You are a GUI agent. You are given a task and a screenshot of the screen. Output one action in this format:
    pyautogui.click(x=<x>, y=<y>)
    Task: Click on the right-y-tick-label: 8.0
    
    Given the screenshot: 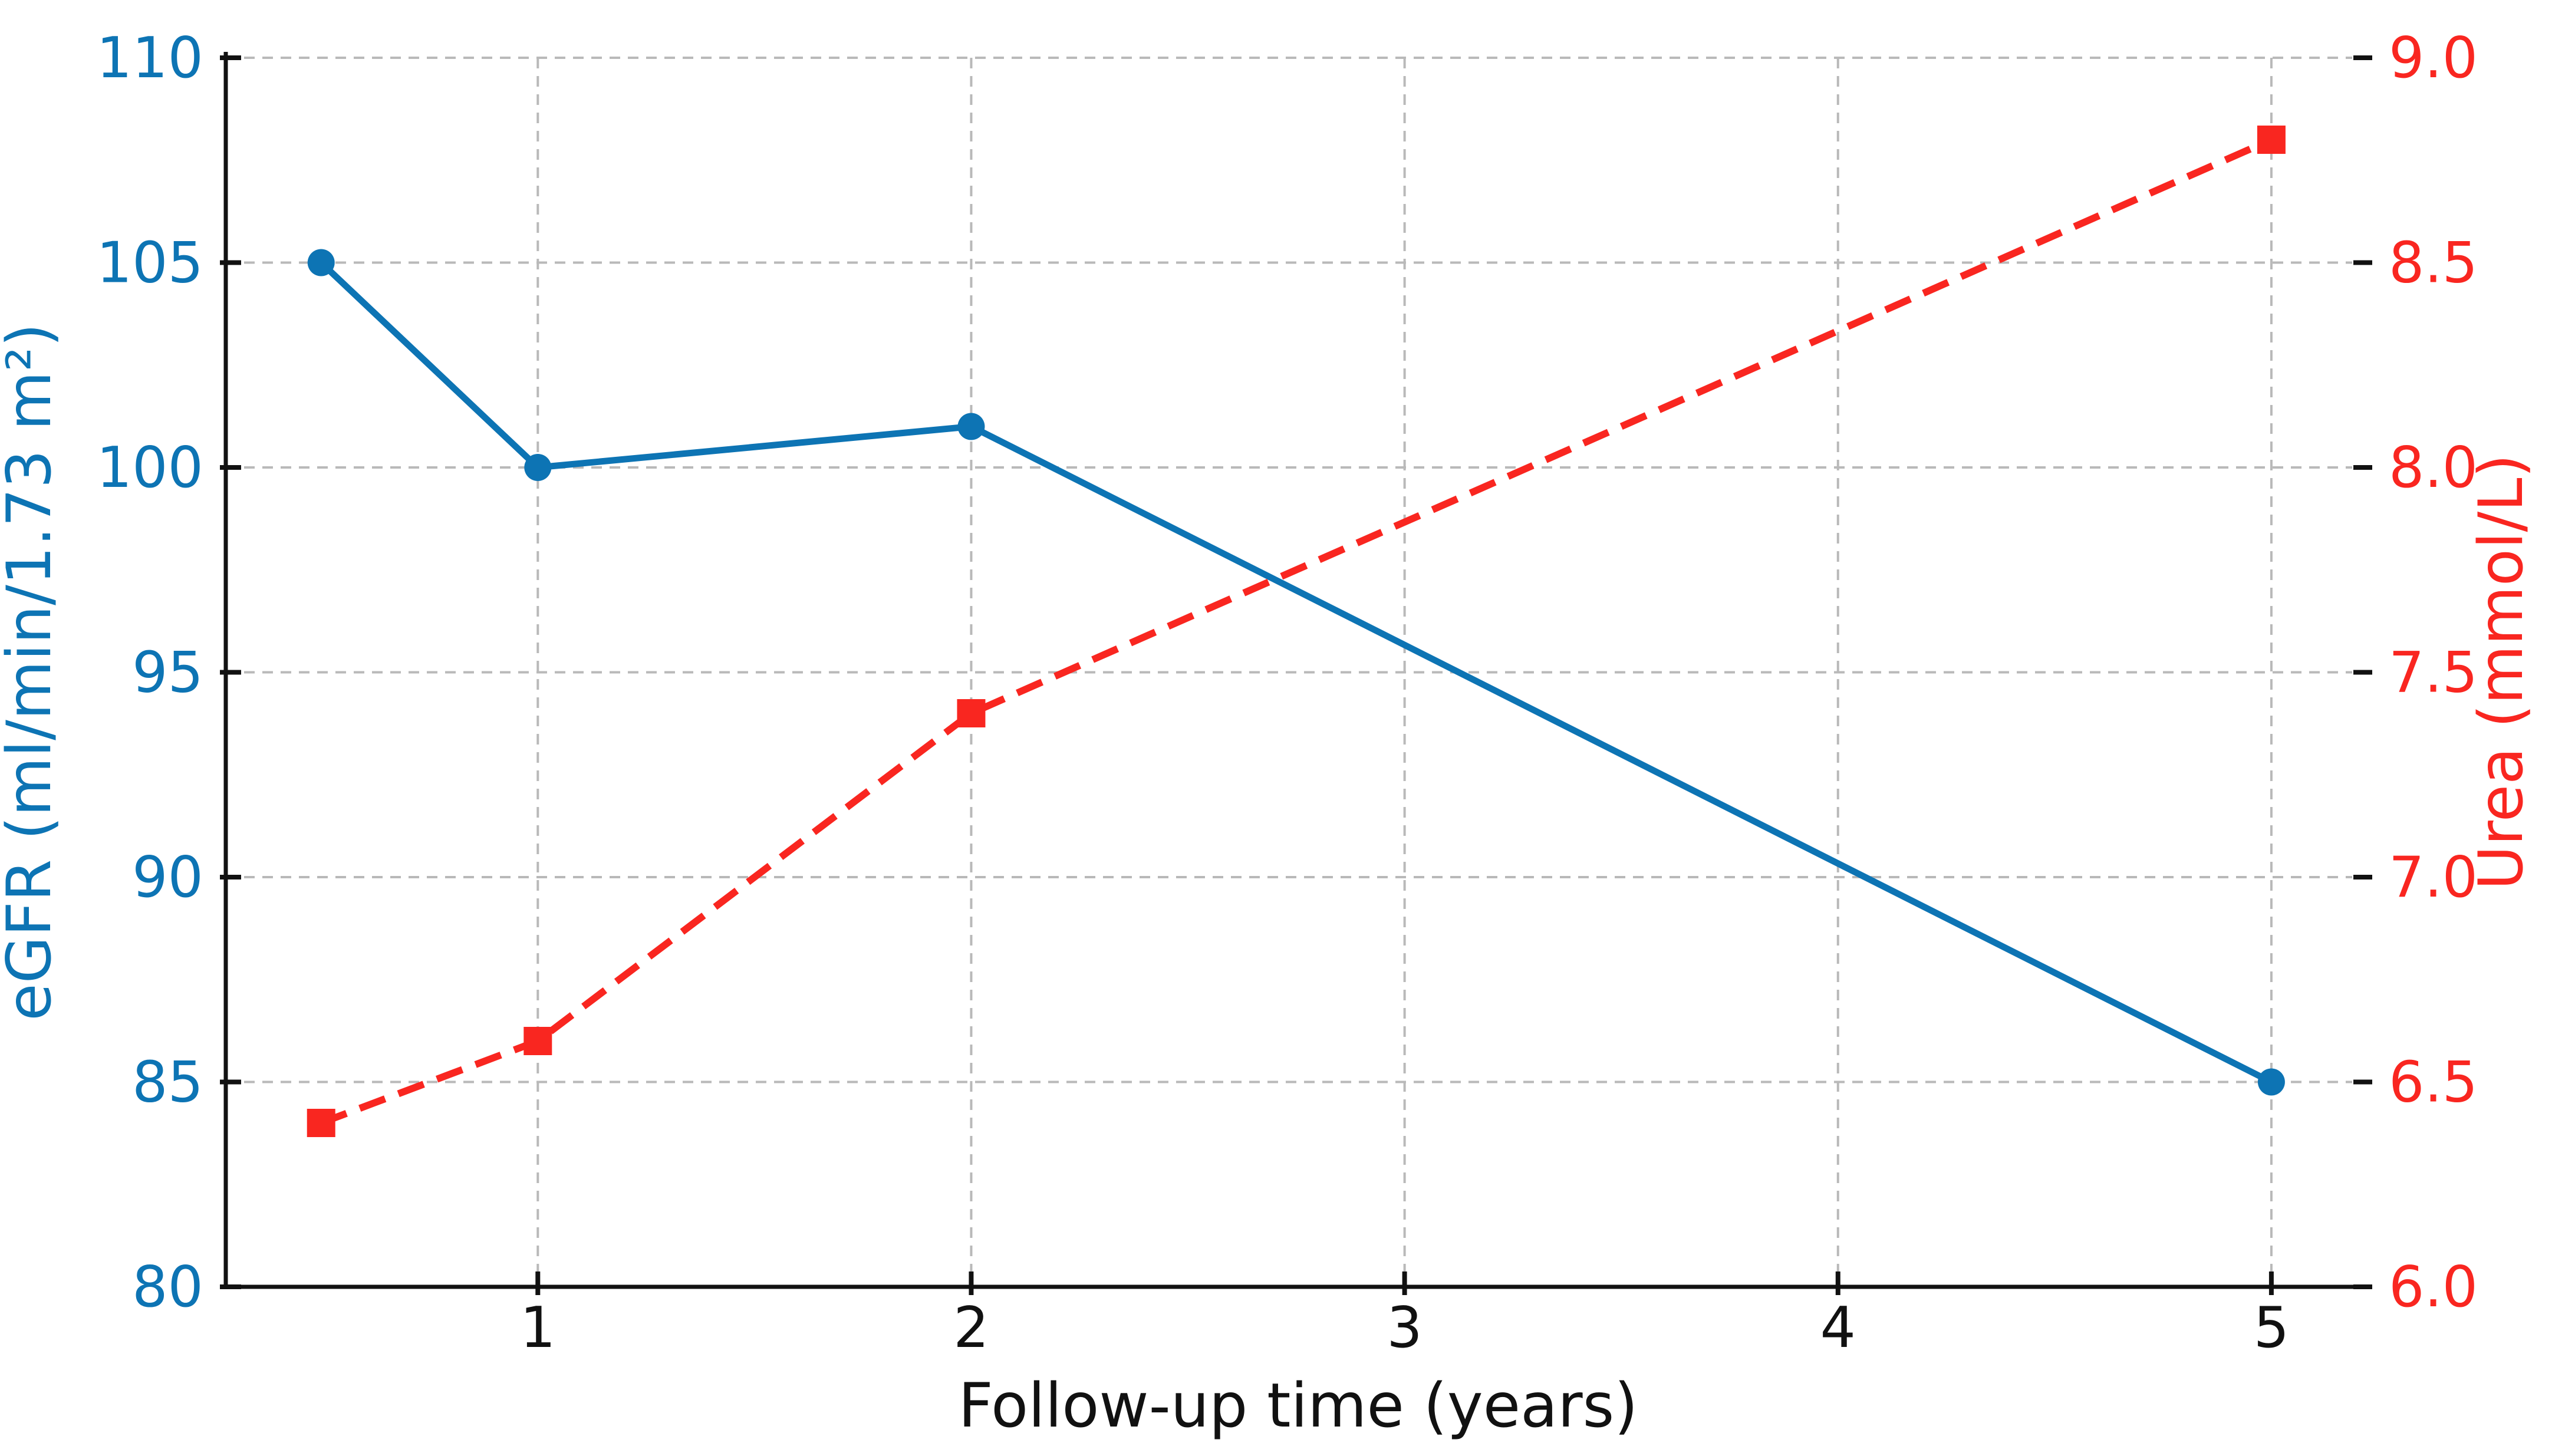 What is the action you would take?
    pyautogui.click(x=2433, y=468)
    